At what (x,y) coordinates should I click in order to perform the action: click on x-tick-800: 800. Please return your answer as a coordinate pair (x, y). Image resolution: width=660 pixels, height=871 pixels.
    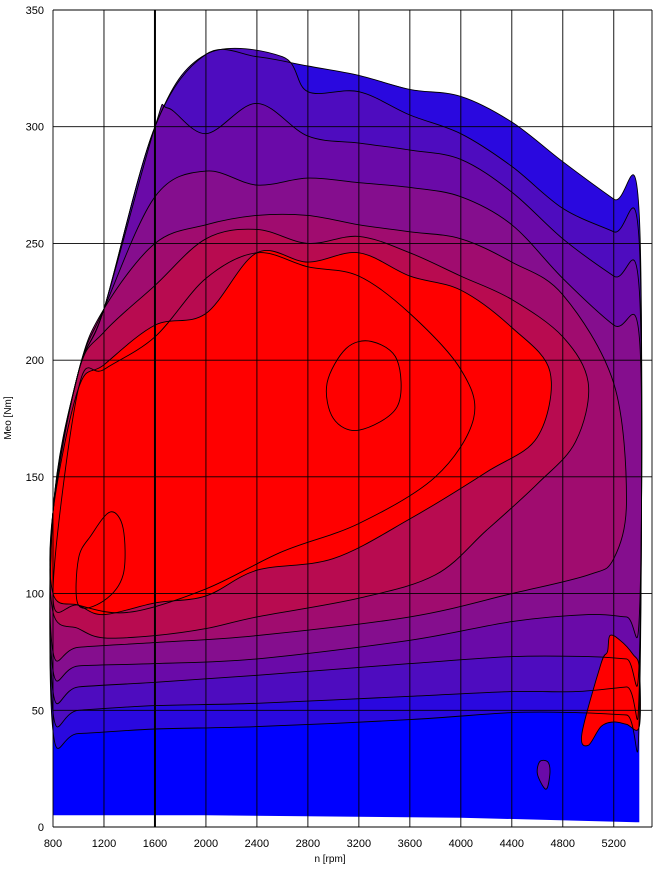
    Looking at the image, I should click on (53, 844).